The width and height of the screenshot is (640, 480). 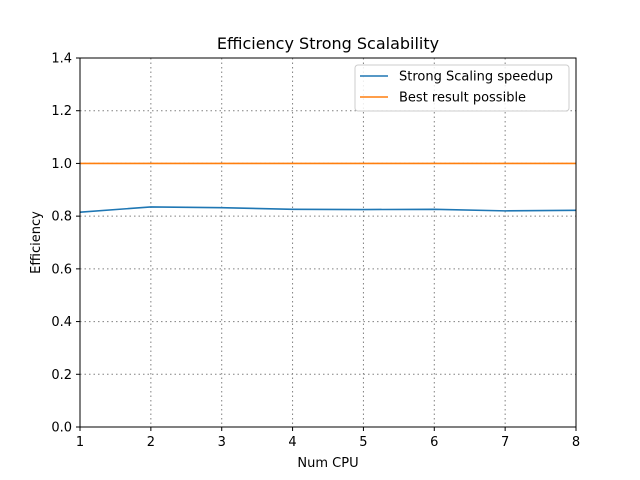 I want to click on legend-label: Best result possible, so click(x=462, y=98).